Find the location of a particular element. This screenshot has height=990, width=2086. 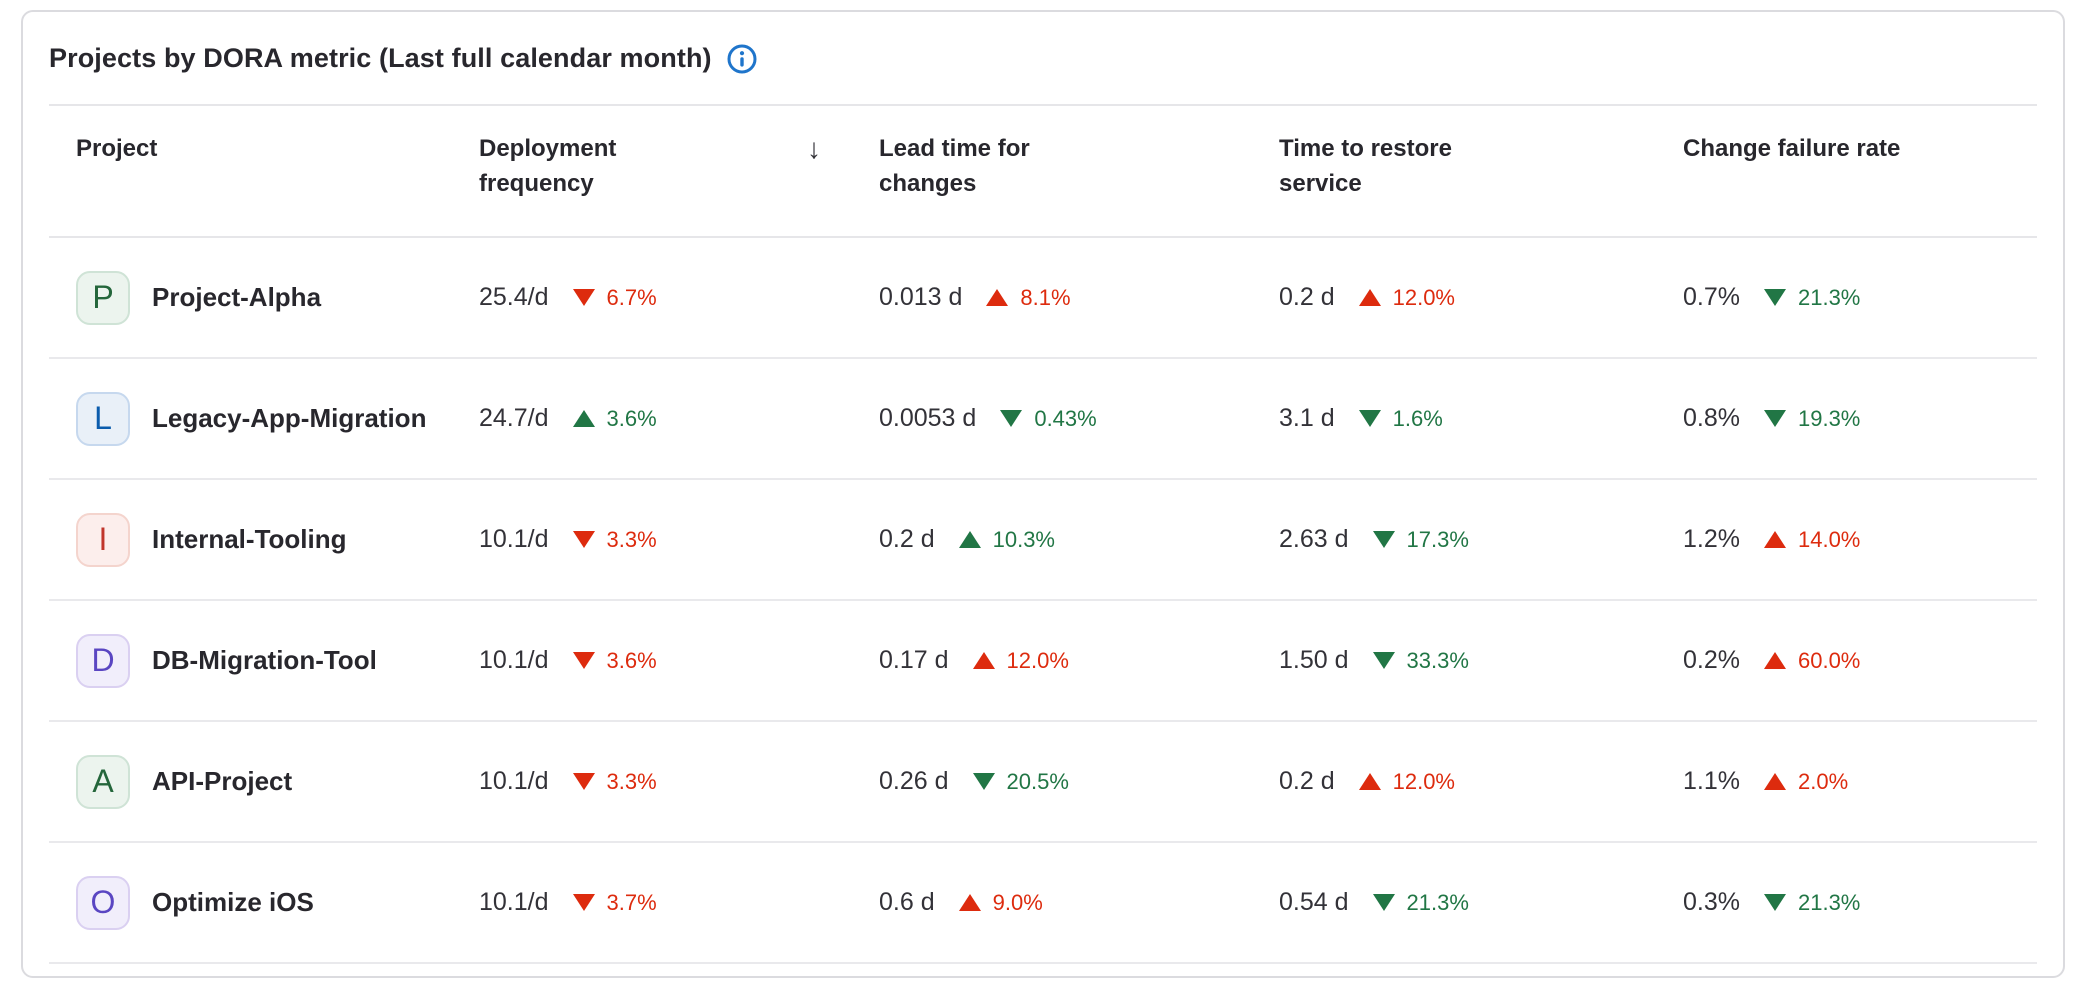

project-name-link: Legacy-App-Migration is located at coordinates (289, 418).